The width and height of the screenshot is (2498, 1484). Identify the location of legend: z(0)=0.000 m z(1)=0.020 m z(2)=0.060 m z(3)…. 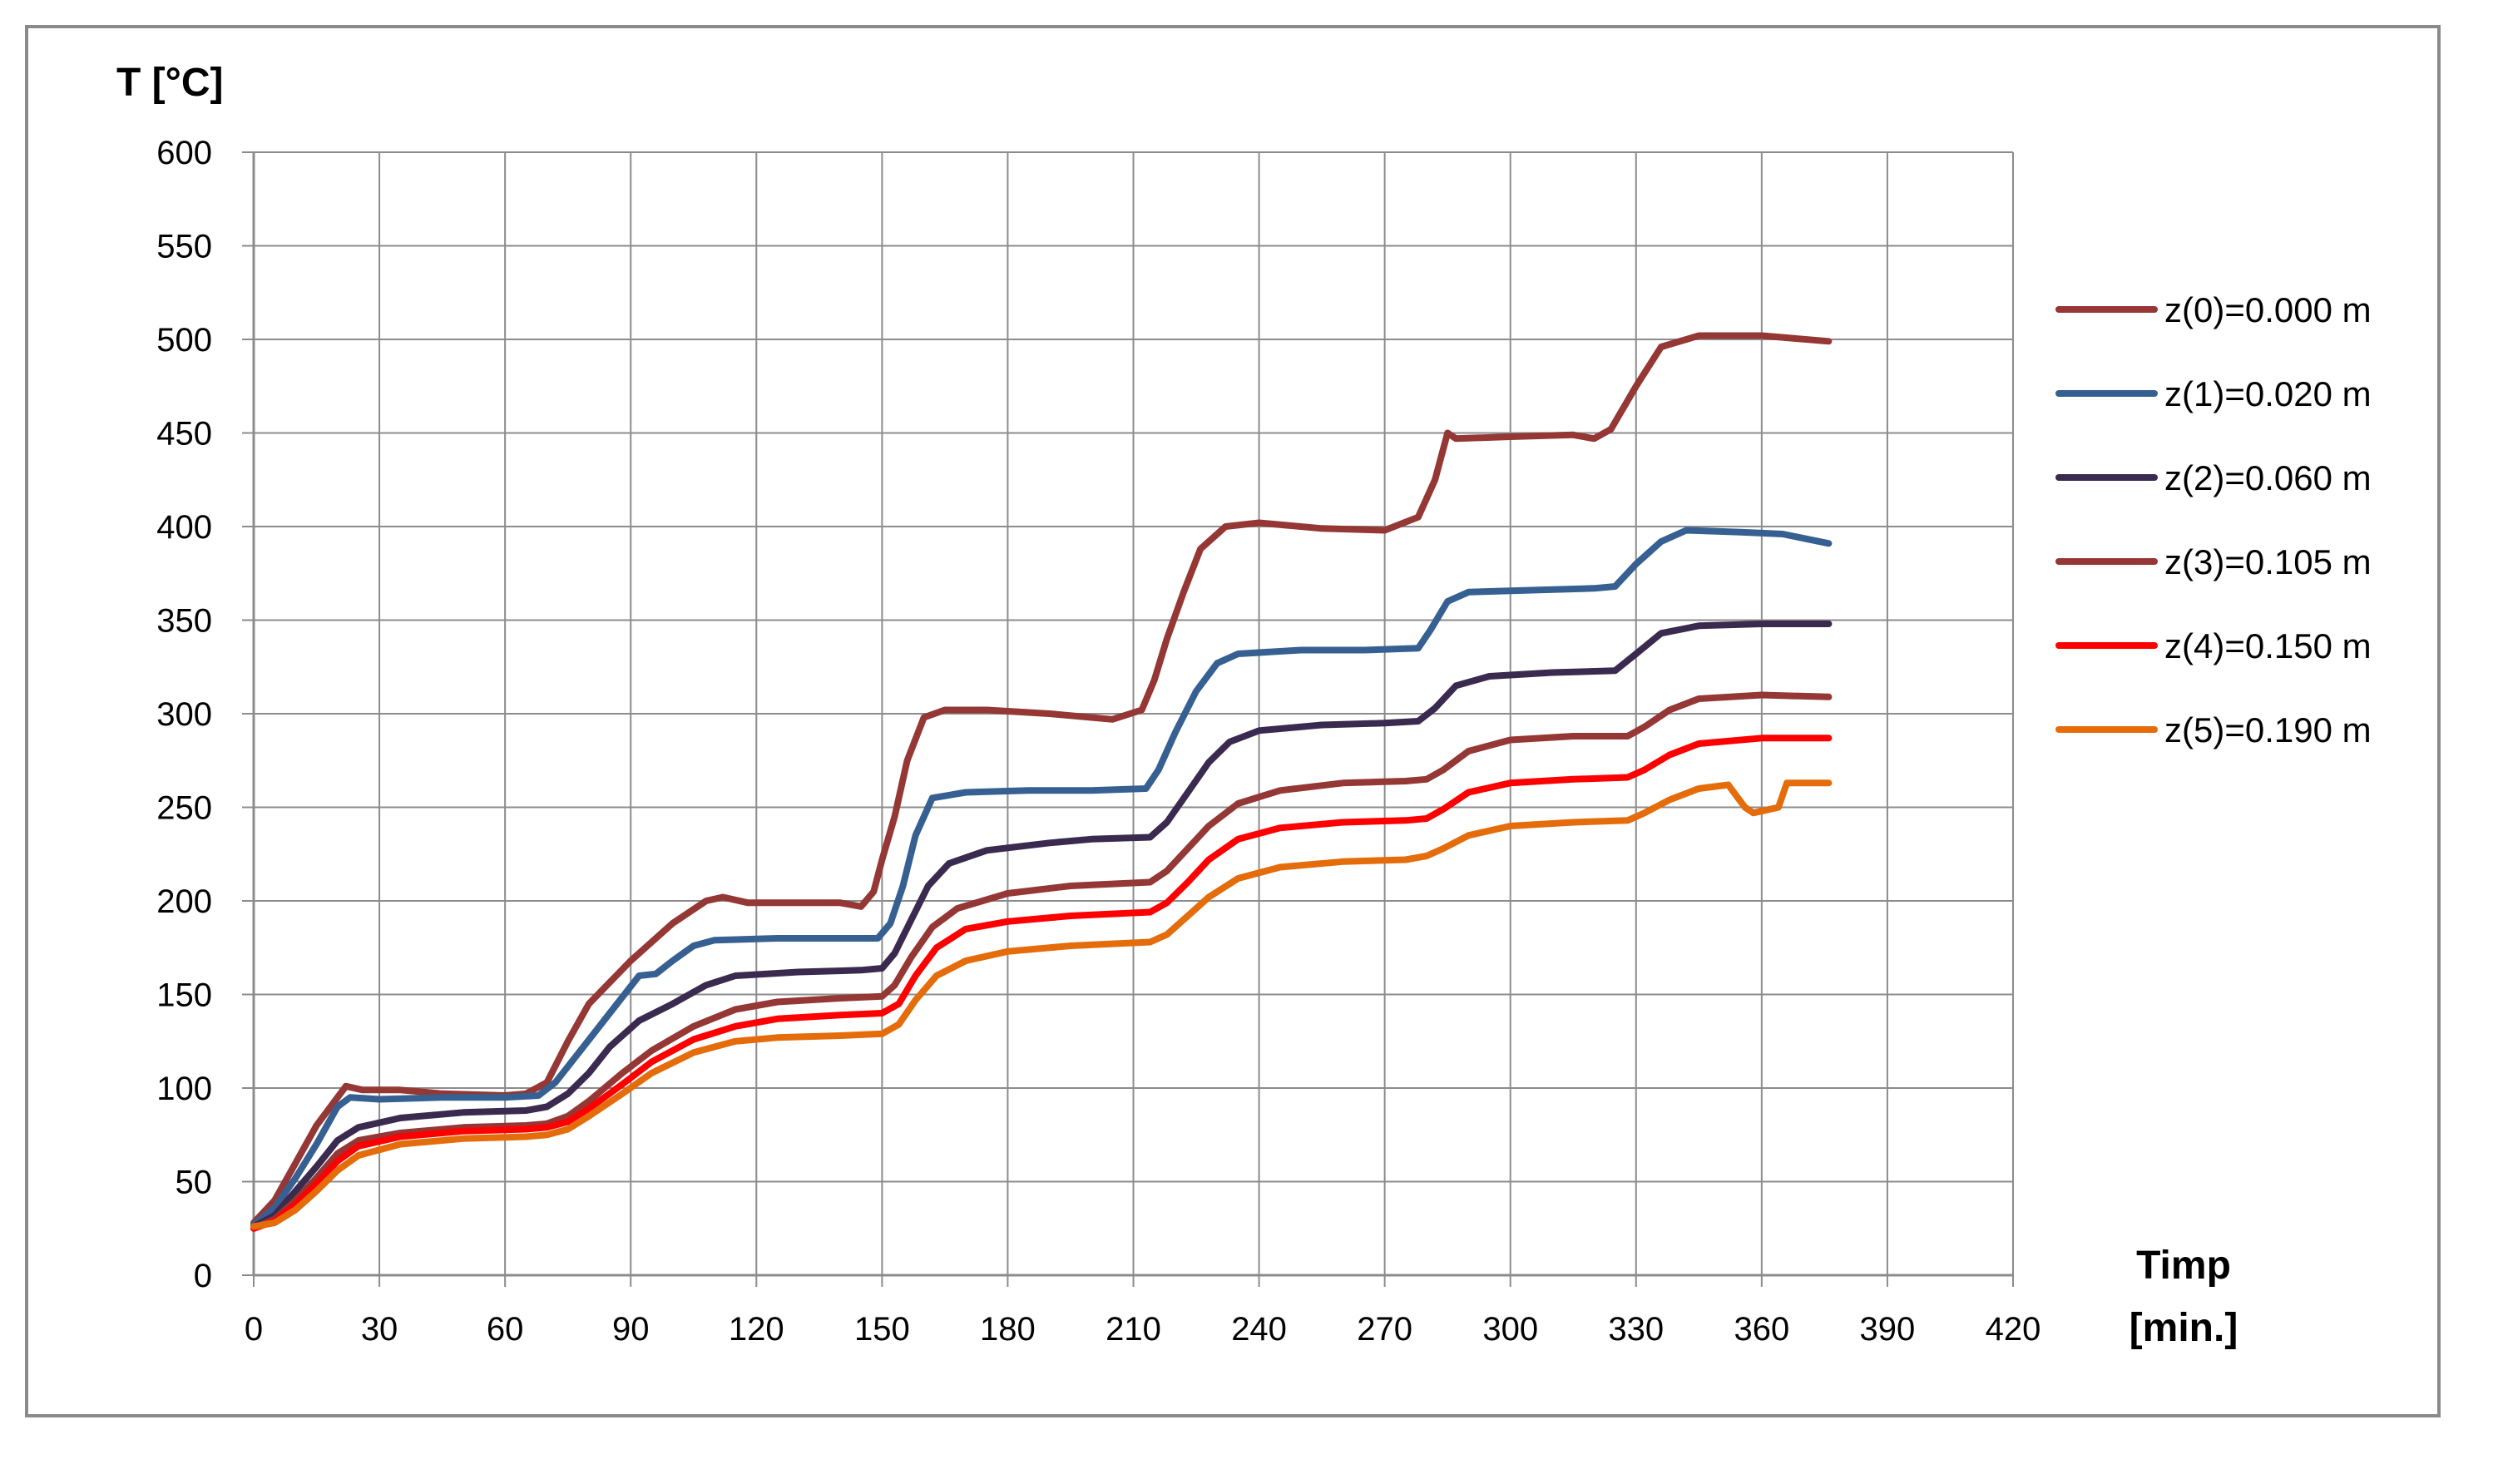
(2213, 519).